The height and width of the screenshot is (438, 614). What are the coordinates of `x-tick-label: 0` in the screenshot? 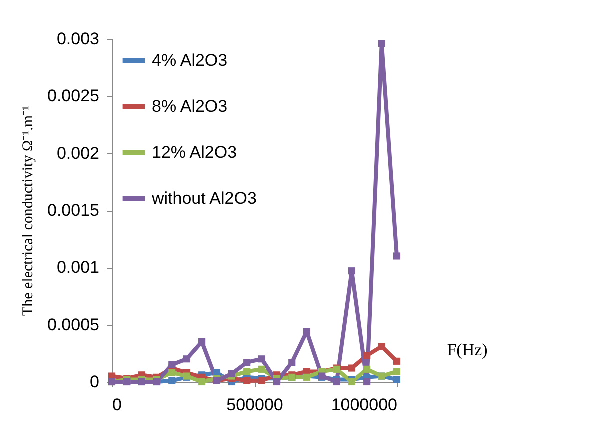 It's located at (117, 405).